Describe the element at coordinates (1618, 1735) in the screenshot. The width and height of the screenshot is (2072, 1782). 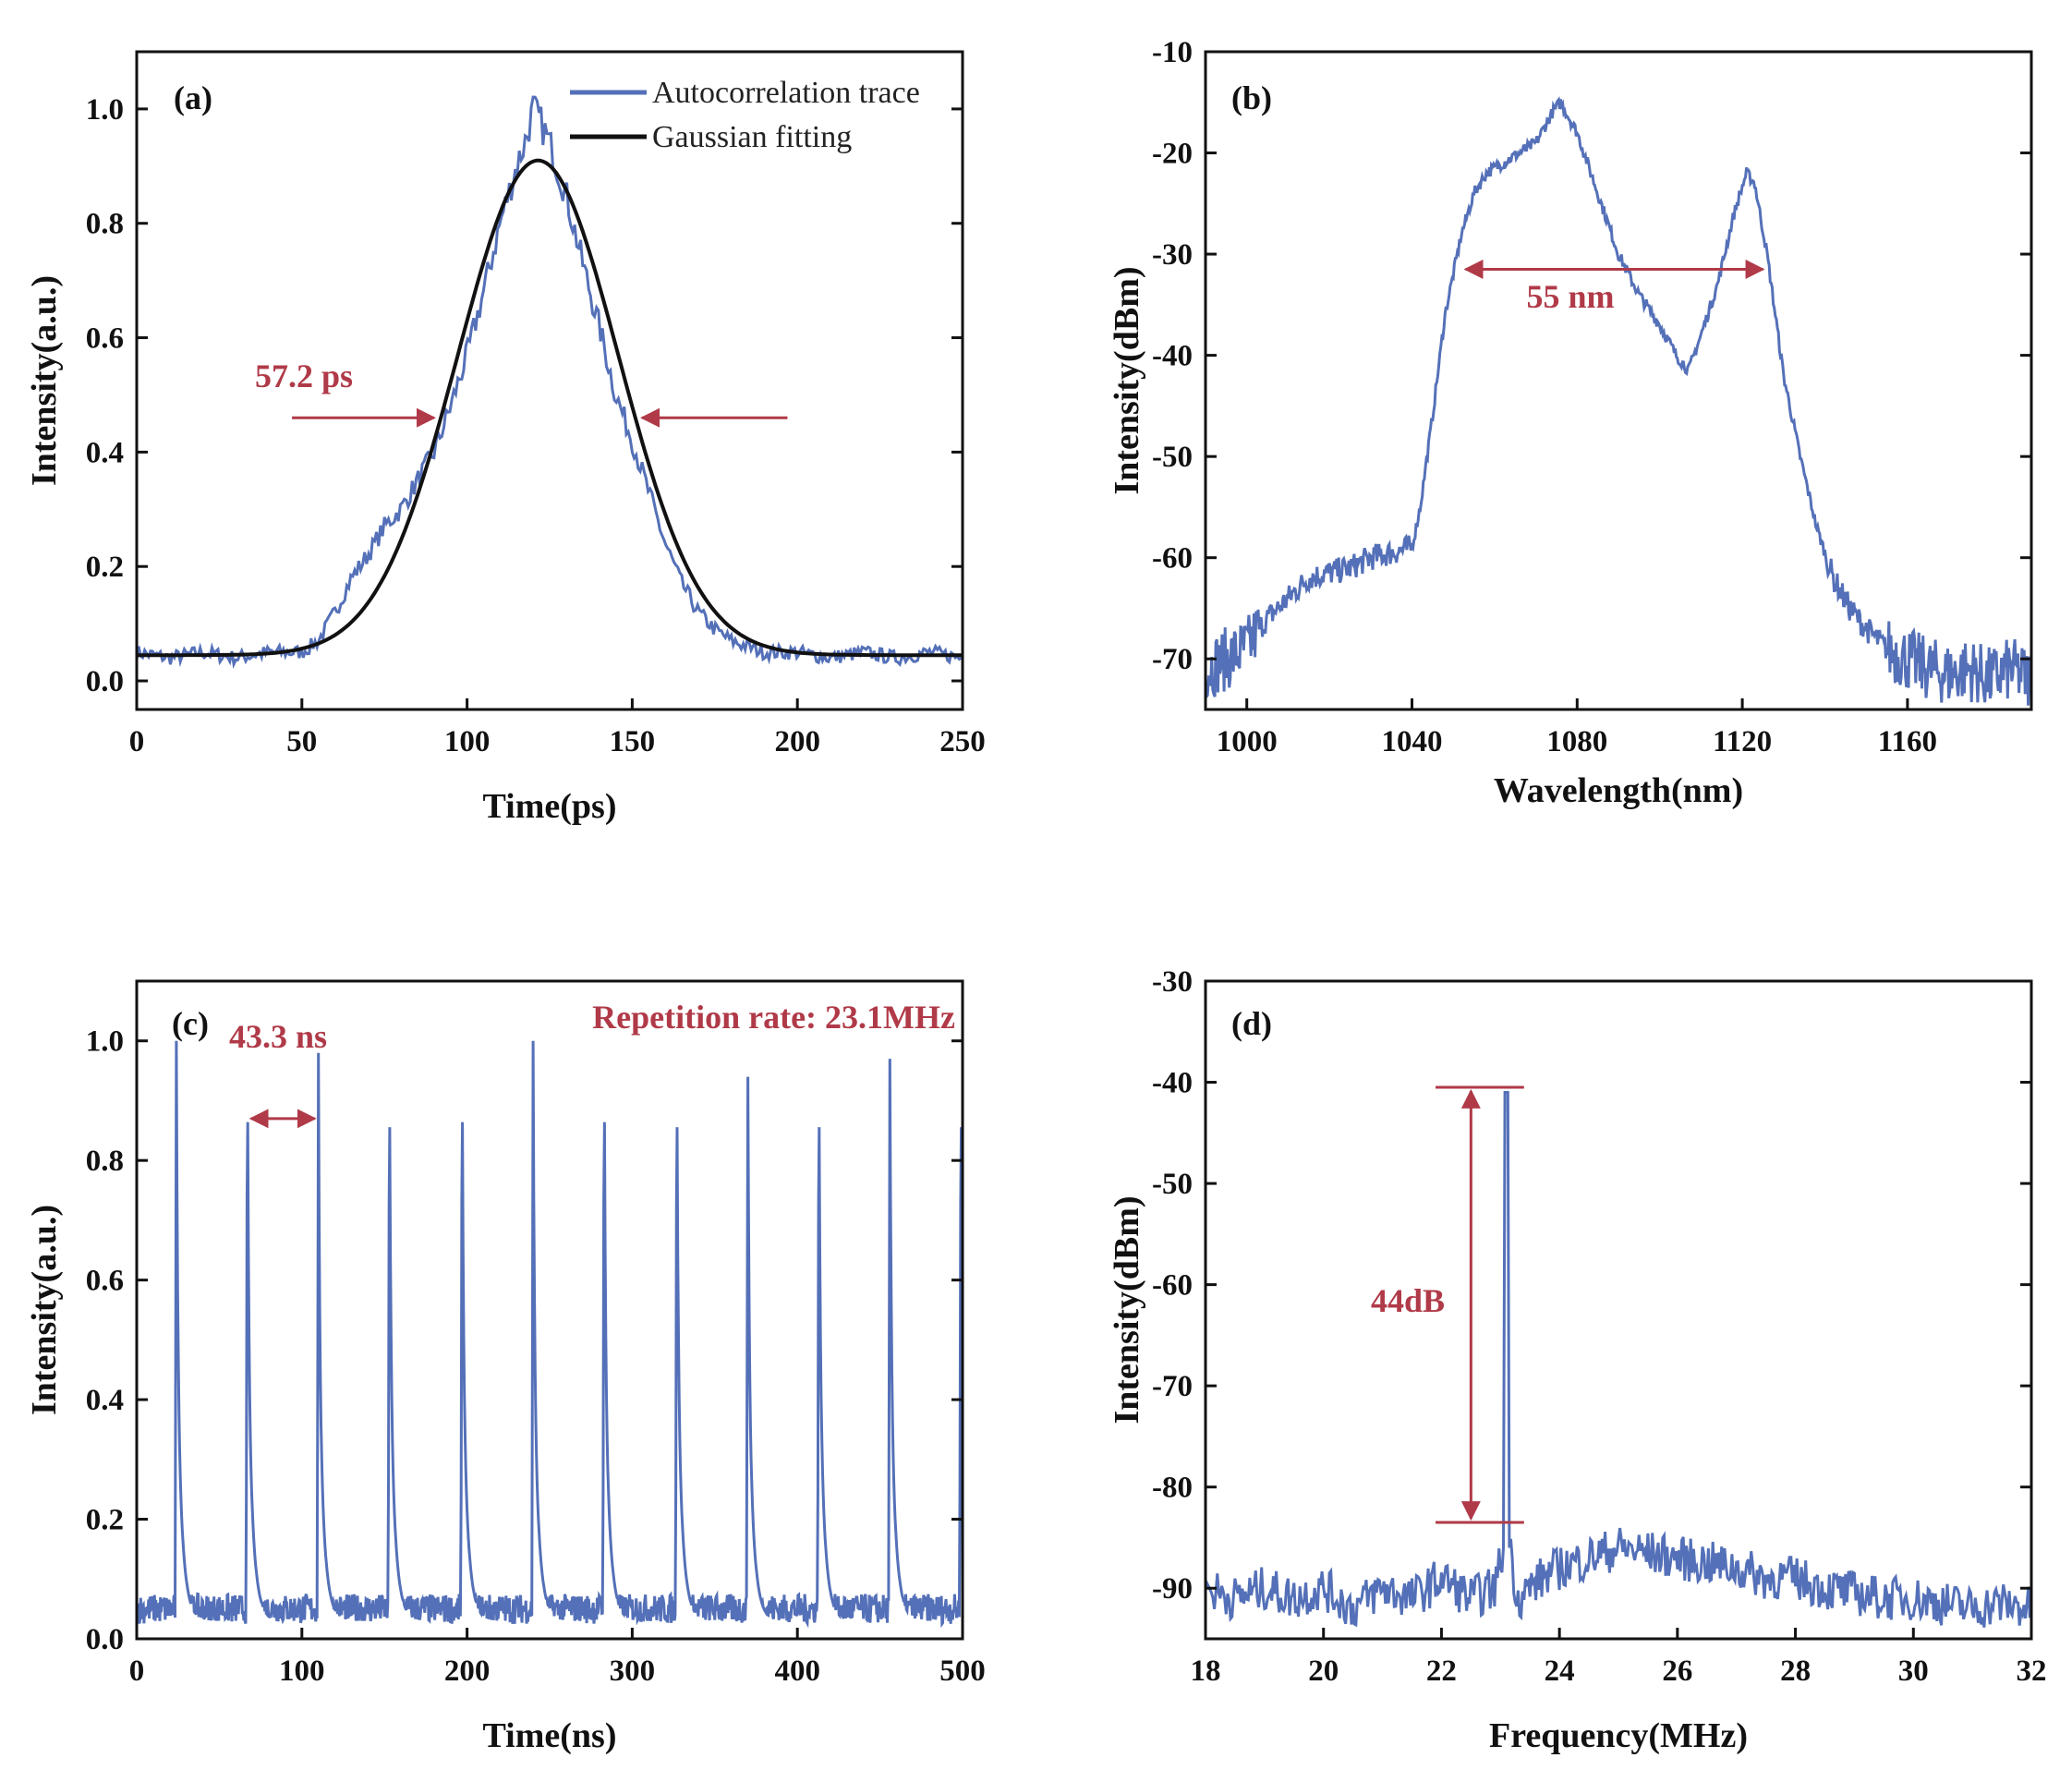
I see `panel-d-xlabel: Frequency(MHz)` at that location.